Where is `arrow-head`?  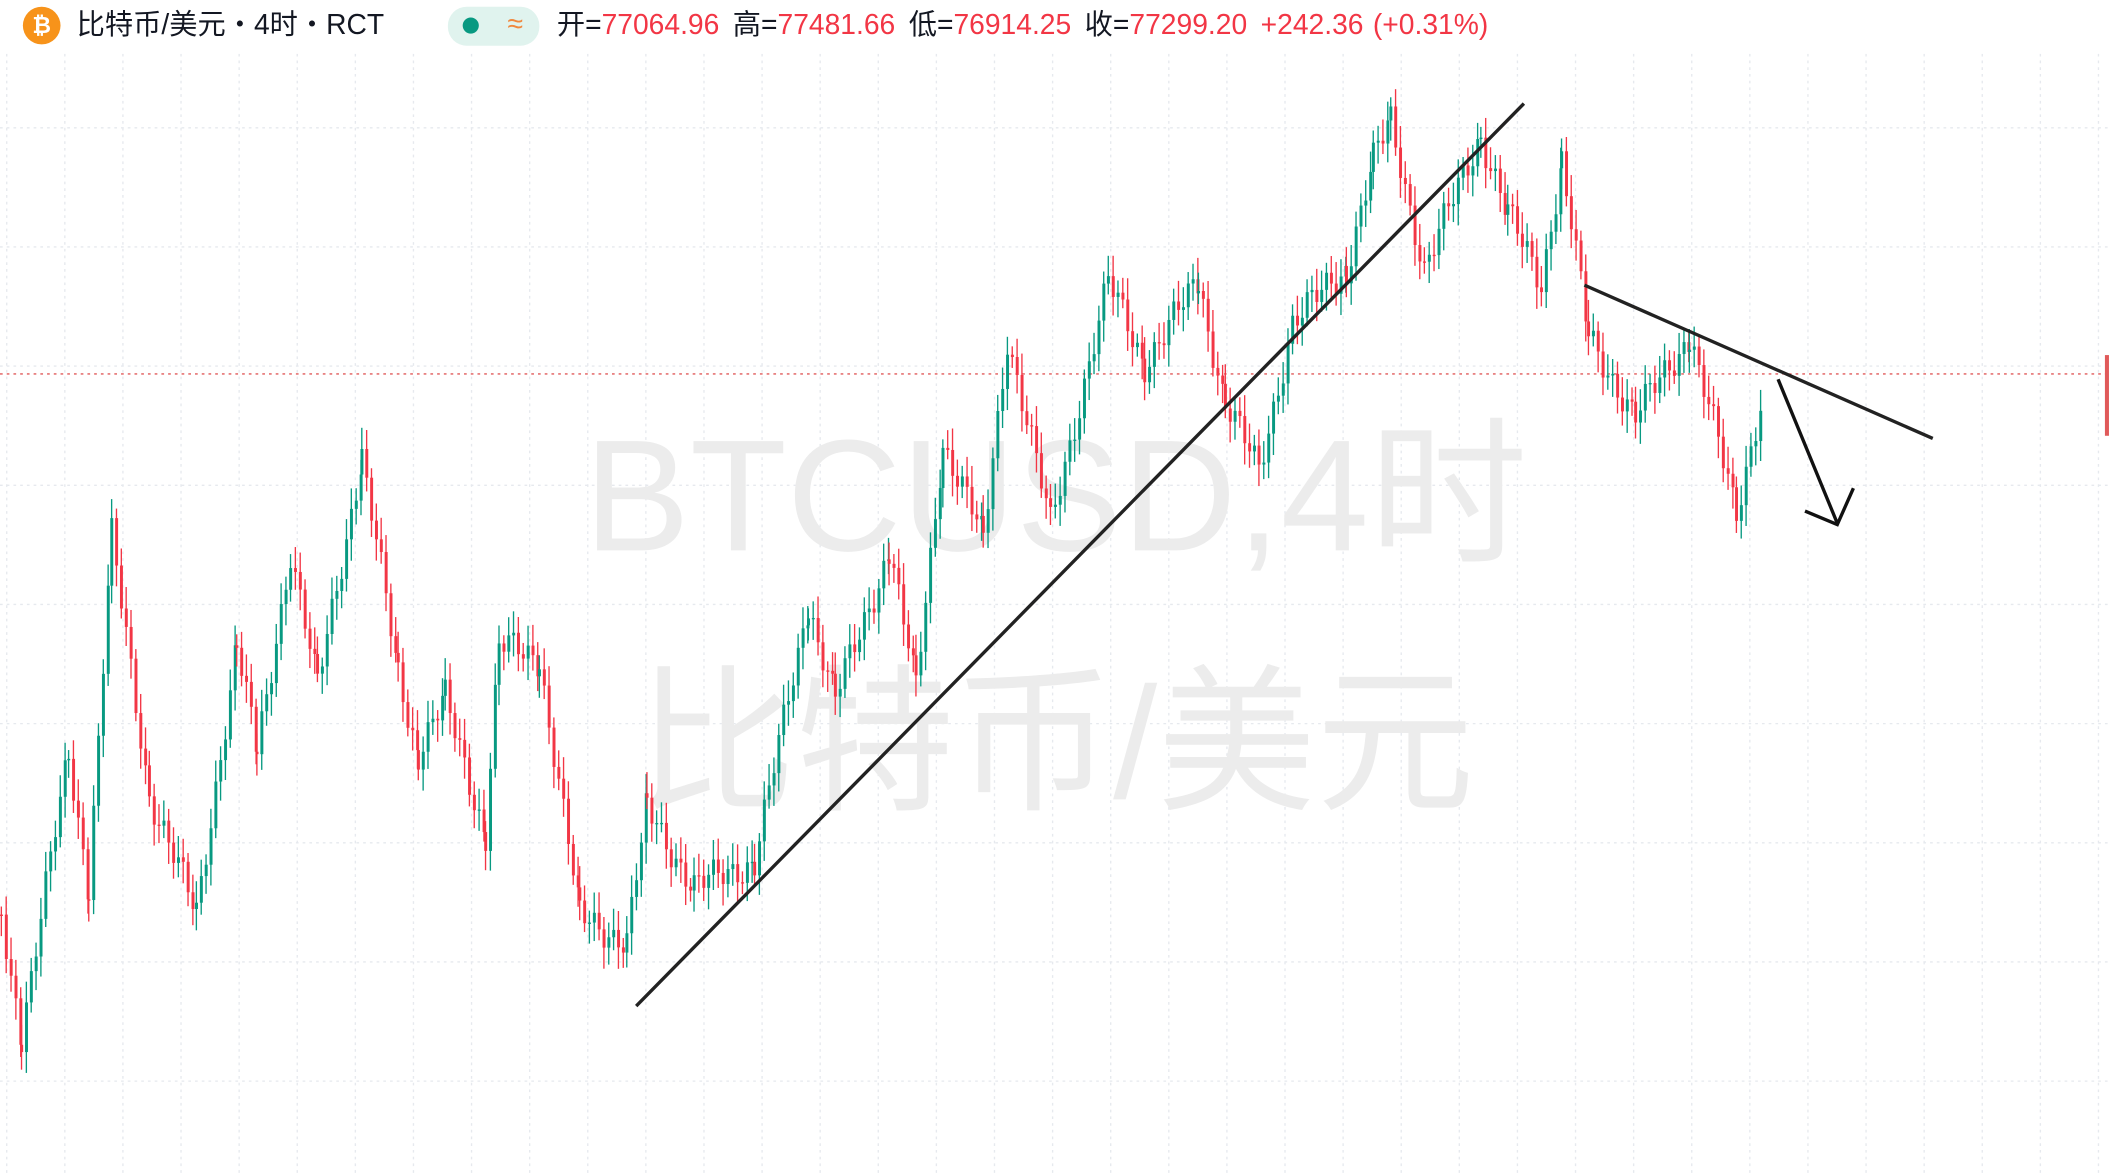 arrow-head is located at coordinates (1829, 507).